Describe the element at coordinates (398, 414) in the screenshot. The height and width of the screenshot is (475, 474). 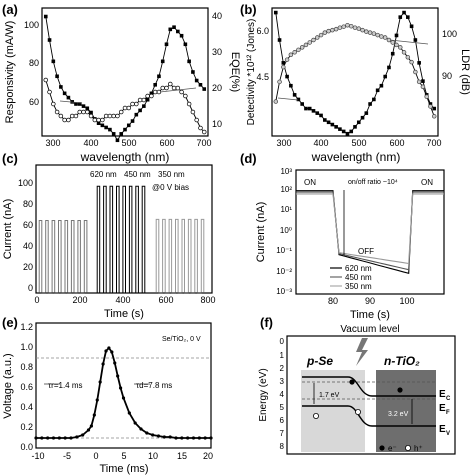
I see `gap-label-right: 3.2 eV` at that location.